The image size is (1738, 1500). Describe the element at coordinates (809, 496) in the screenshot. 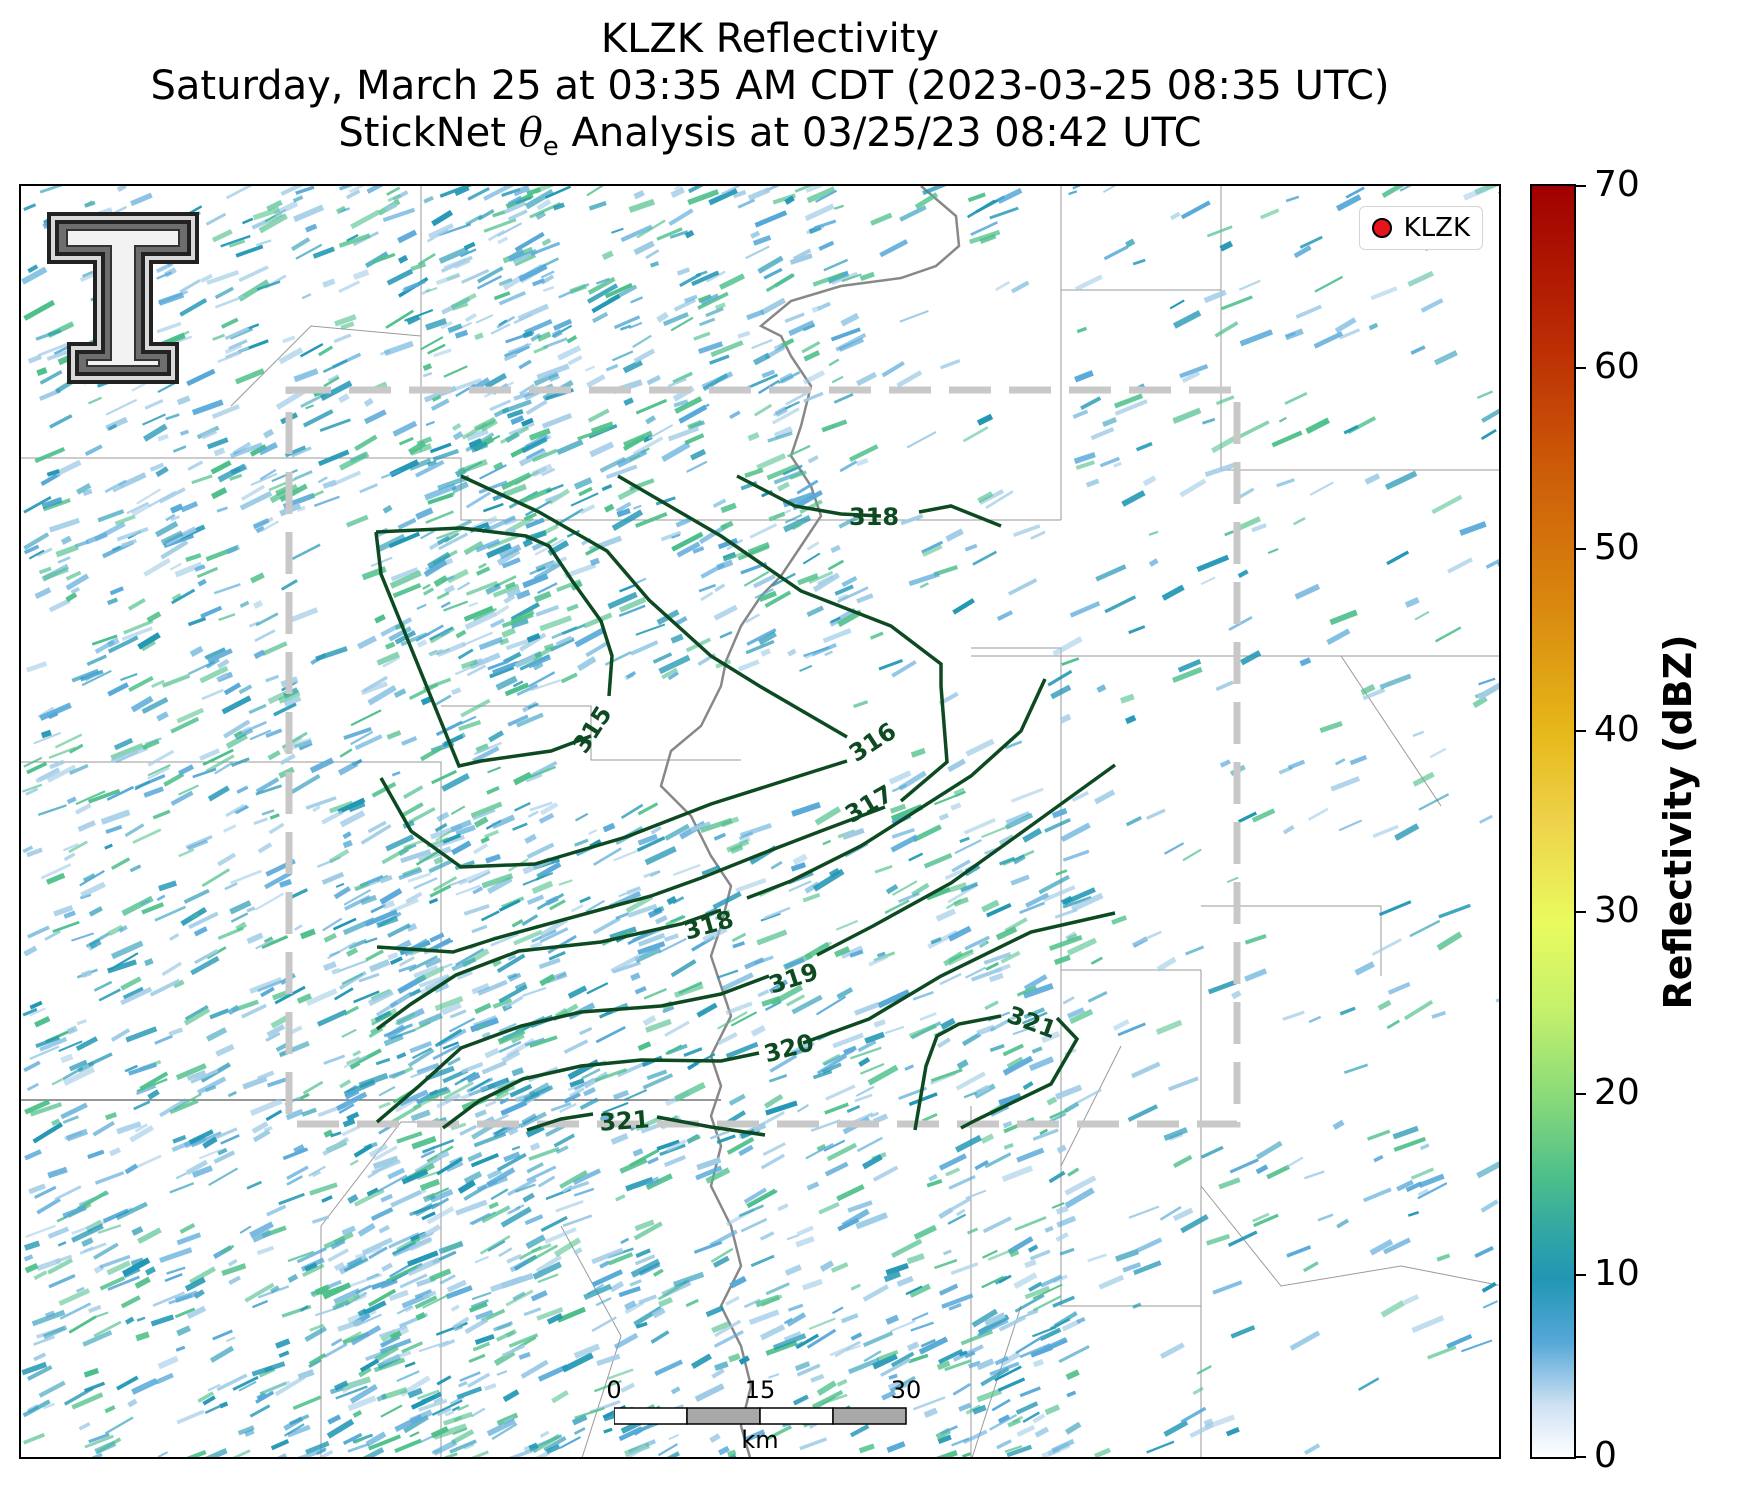

I see `contour-318-a` at that location.